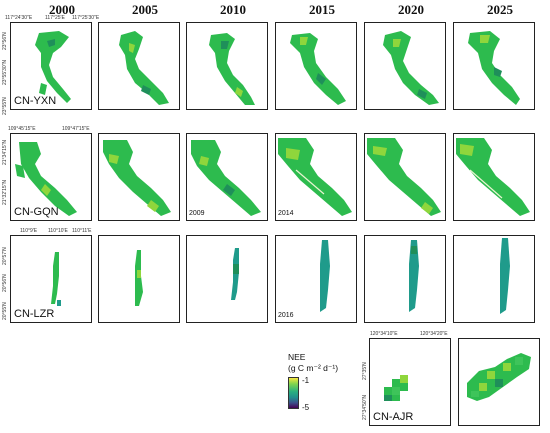 The height and width of the screenshot is (433, 550). What do you see at coordinates (286, 213) in the screenshot?
I see `inset-year-gqn-2015: 2014` at bounding box center [286, 213].